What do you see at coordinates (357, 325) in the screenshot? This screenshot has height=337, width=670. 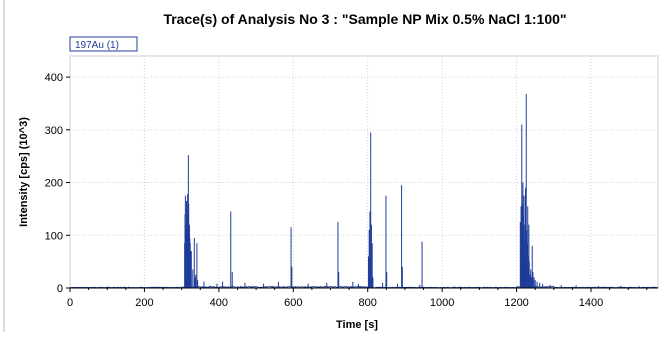 I see `x-axis-label: Time [s]` at bounding box center [357, 325].